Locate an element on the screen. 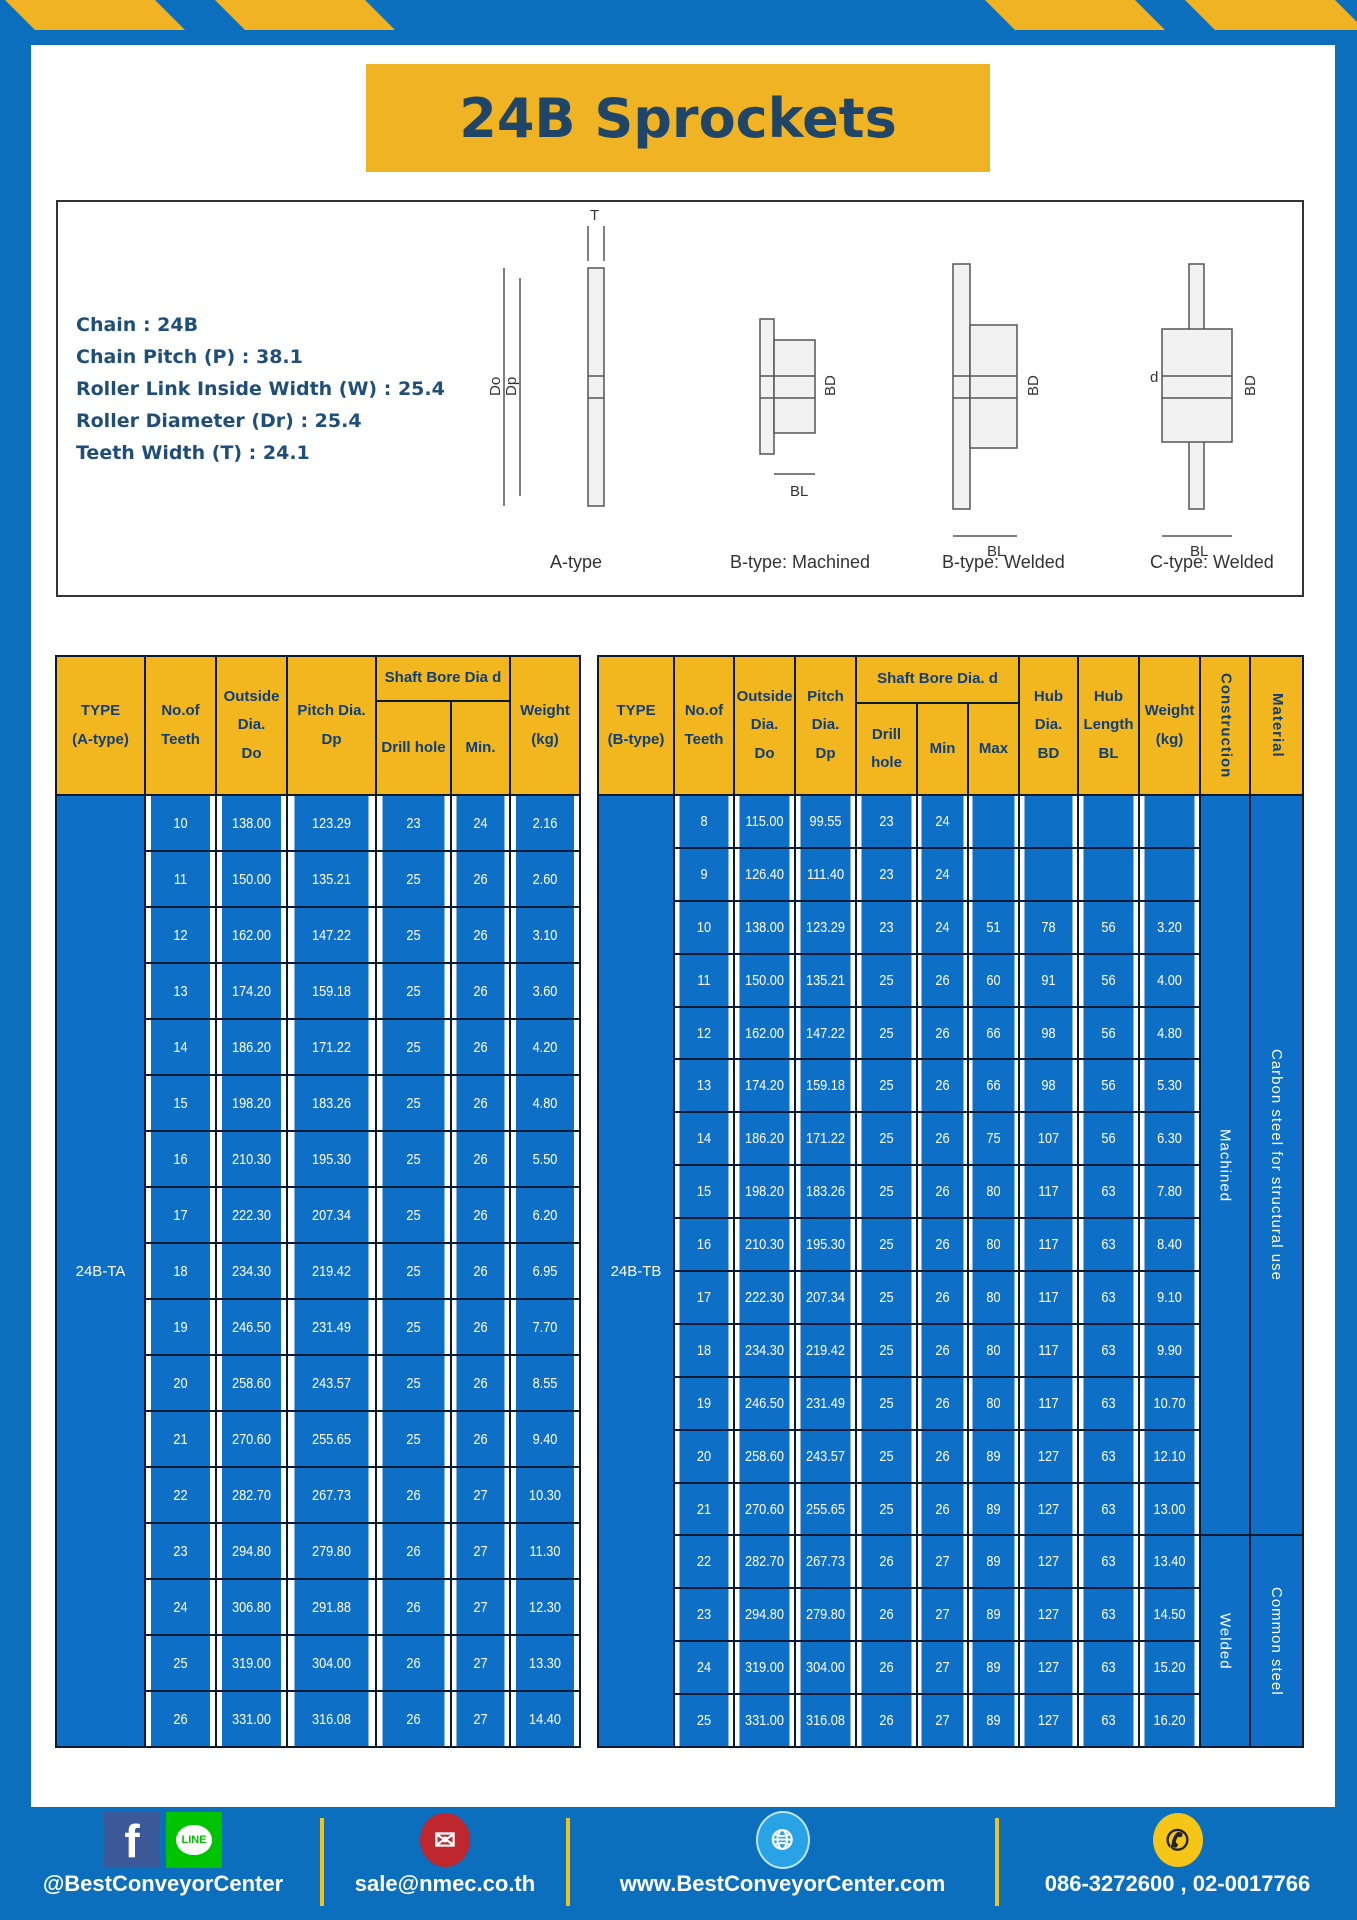 The height and width of the screenshot is (1920, 1357). social-handle: @BestConveyorCenter is located at coordinates (163, 1883).